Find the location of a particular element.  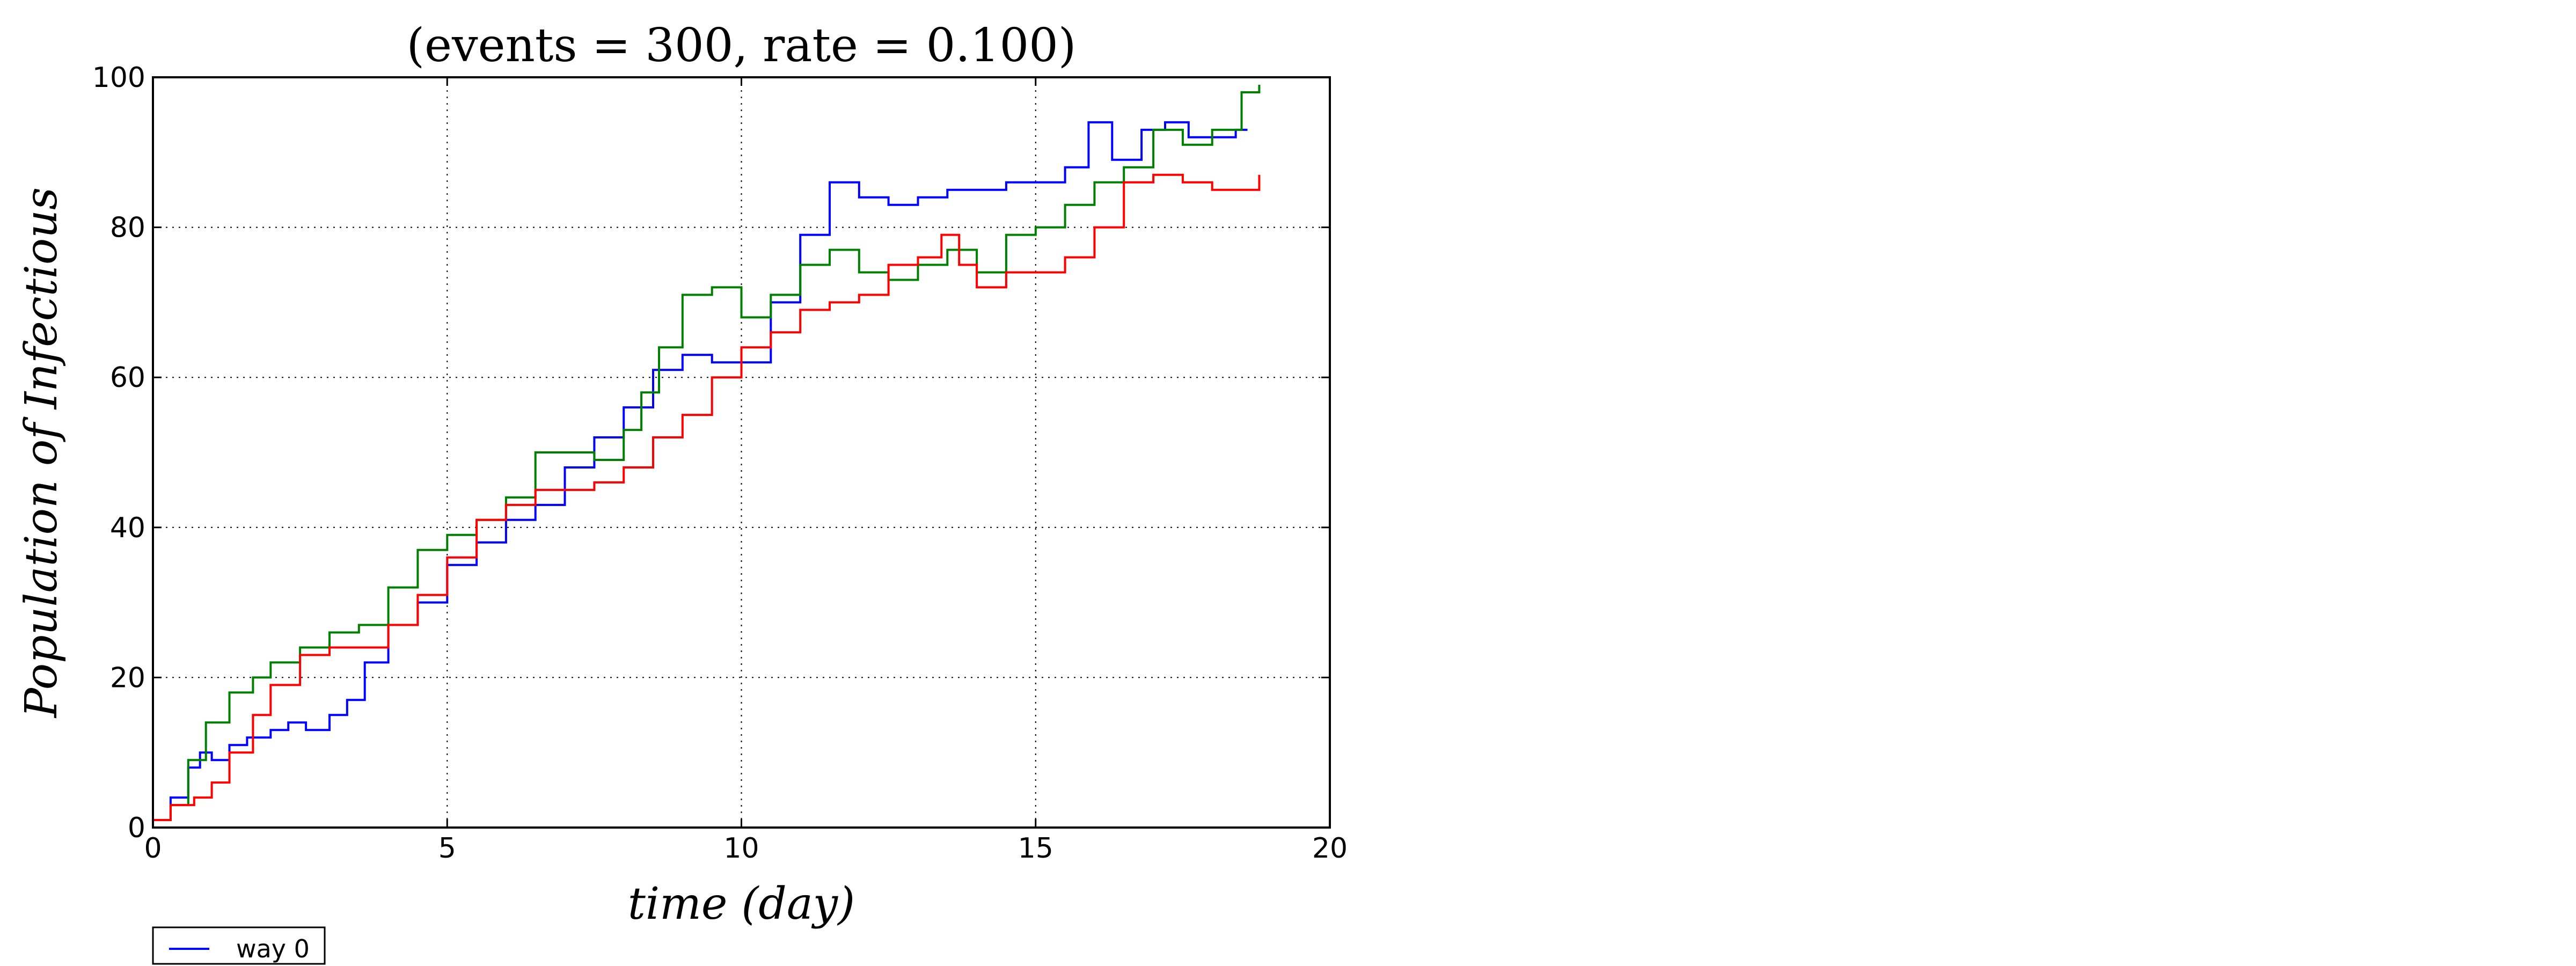

y-axis-label: Population of Infectious is located at coordinates (41, 453).